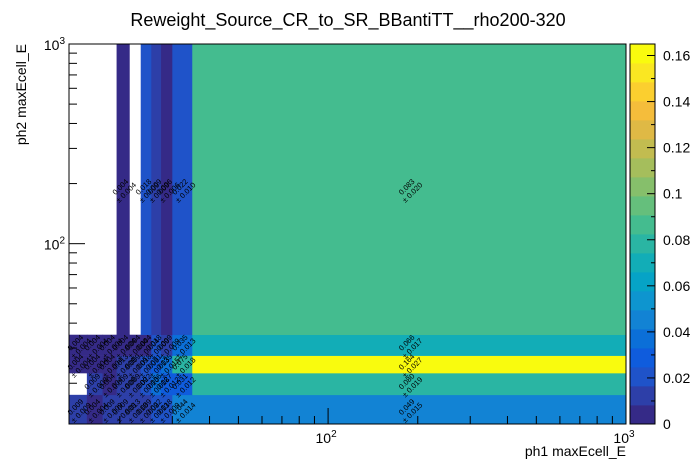 The width and height of the screenshot is (696, 472). What do you see at coordinates (575, 451) in the screenshot?
I see `x-axis-label: ph1 maxEcell_E` at bounding box center [575, 451].